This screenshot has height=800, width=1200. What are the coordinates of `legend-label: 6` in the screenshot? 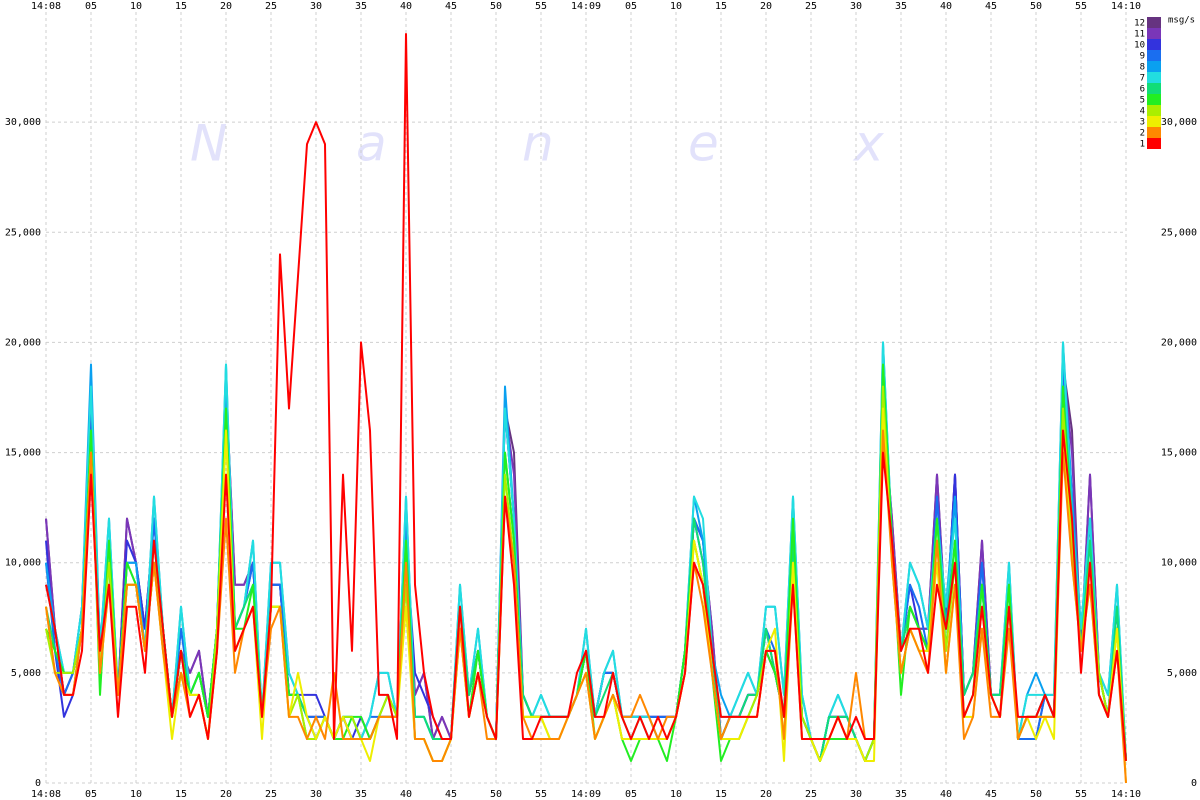 It's located at (1142, 90).